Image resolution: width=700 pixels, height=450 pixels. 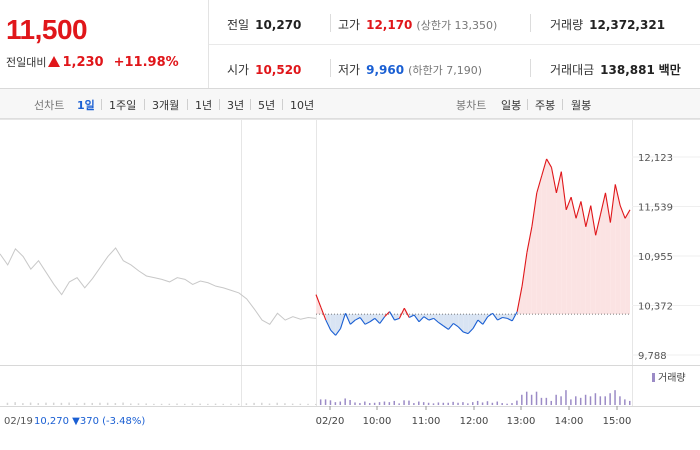 What do you see at coordinates (377, 421) in the screenshot?
I see `x-tick-label: 10:00` at bounding box center [377, 421].